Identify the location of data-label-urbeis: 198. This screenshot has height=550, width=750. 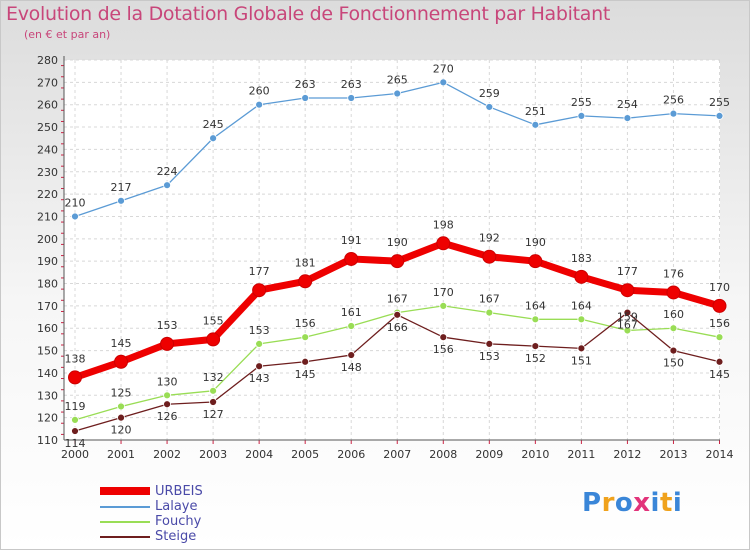
(443, 224).